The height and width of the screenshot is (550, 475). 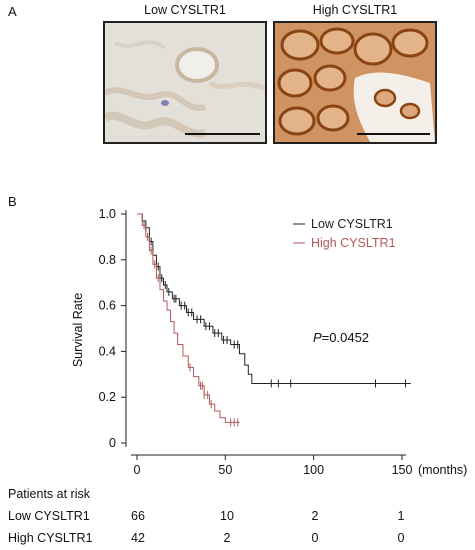 What do you see at coordinates (78, 330) in the screenshot?
I see `y-axis-label: Survival Rate` at bounding box center [78, 330].